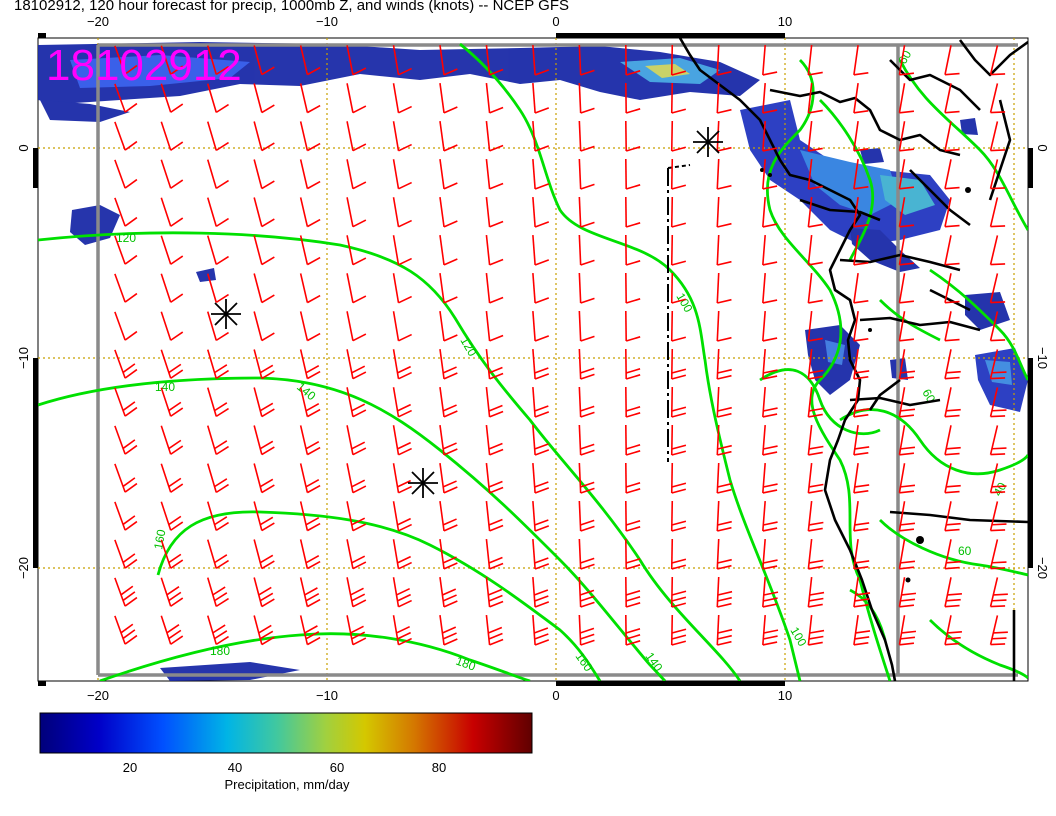  What do you see at coordinates (284, 767) in the screenshot?
I see `colorbar-ticks: 20 40 60 80` at bounding box center [284, 767].